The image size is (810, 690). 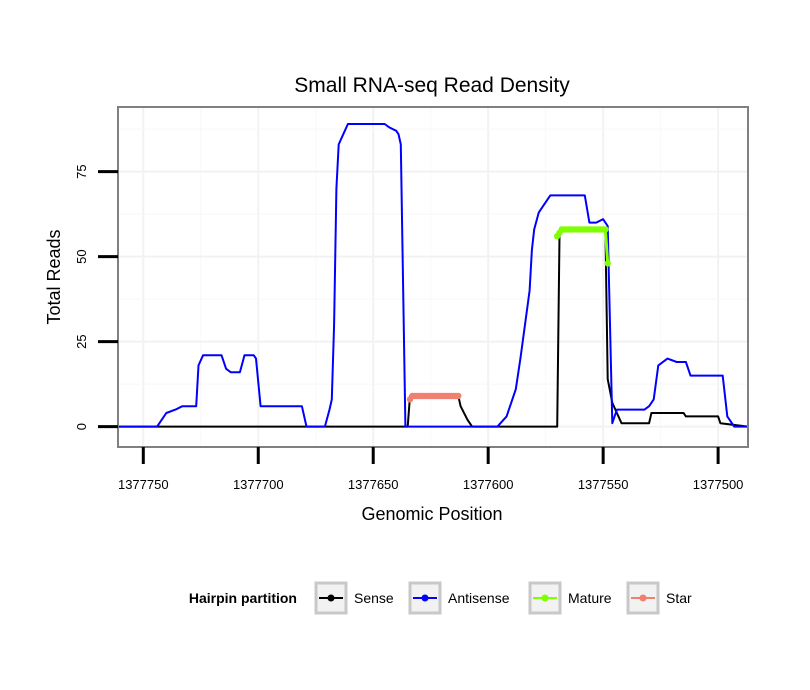 I want to click on data-point-star, so click(x=458, y=396).